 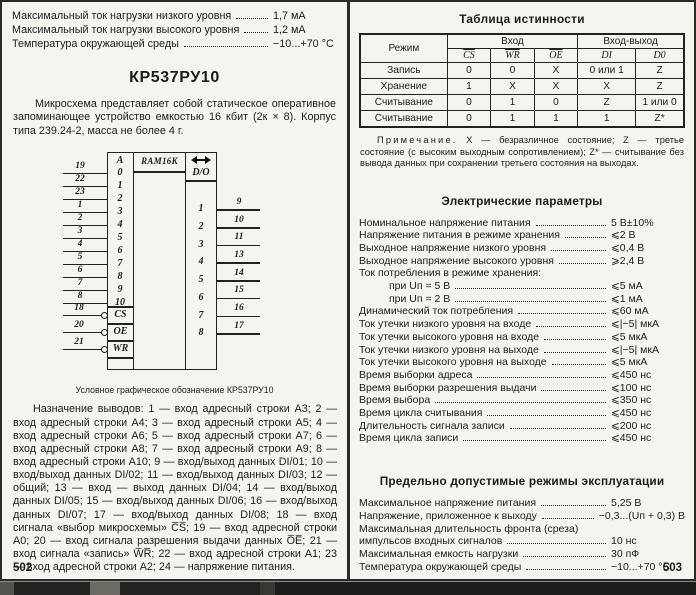 I want to click on spec-label: Напряжение питания в режиме хранения, so click(x=459, y=235).